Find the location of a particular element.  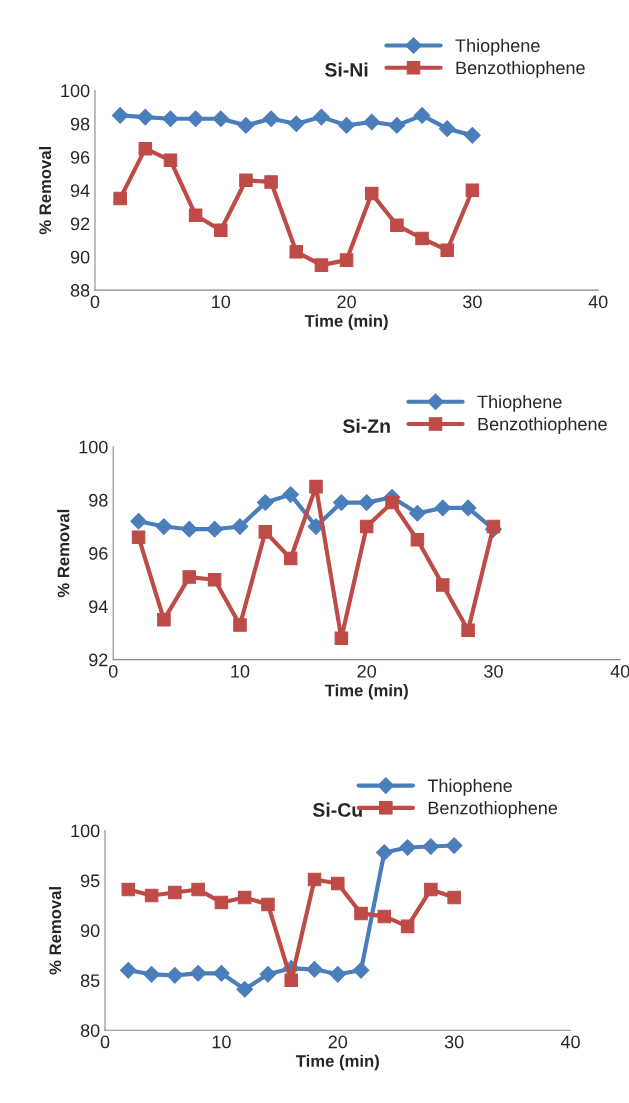

y-tick-label: 85 is located at coordinates (90, 981).